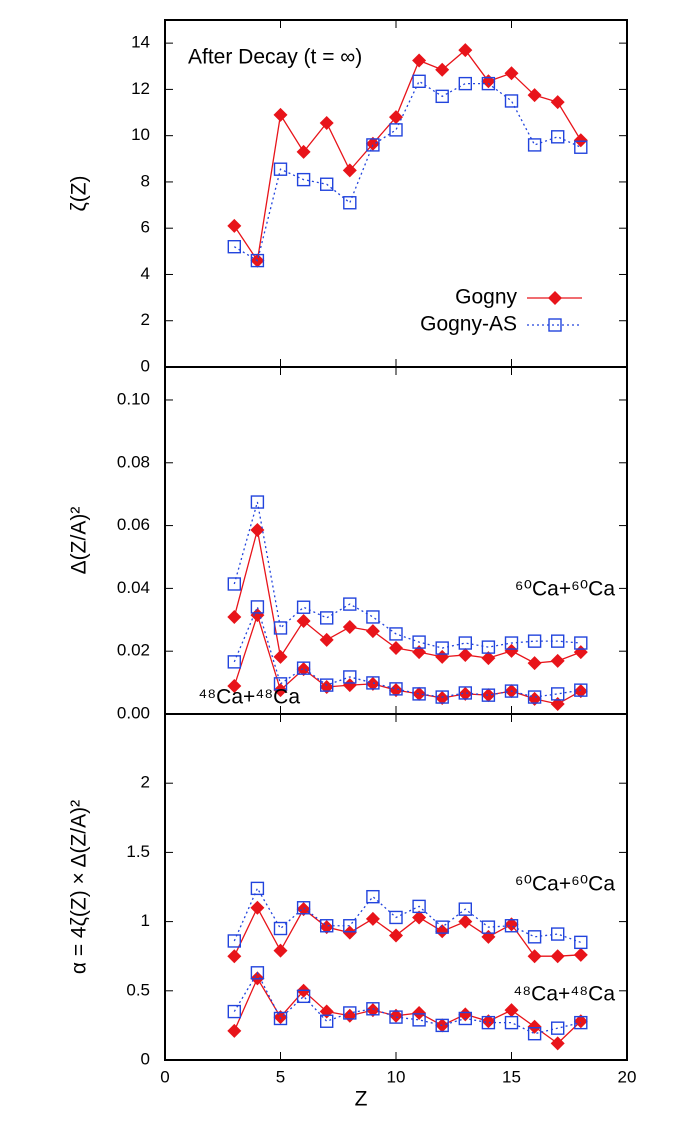  Describe the element at coordinates (133, 650) in the screenshot. I see `y-tick-label: 0.02` at that location.